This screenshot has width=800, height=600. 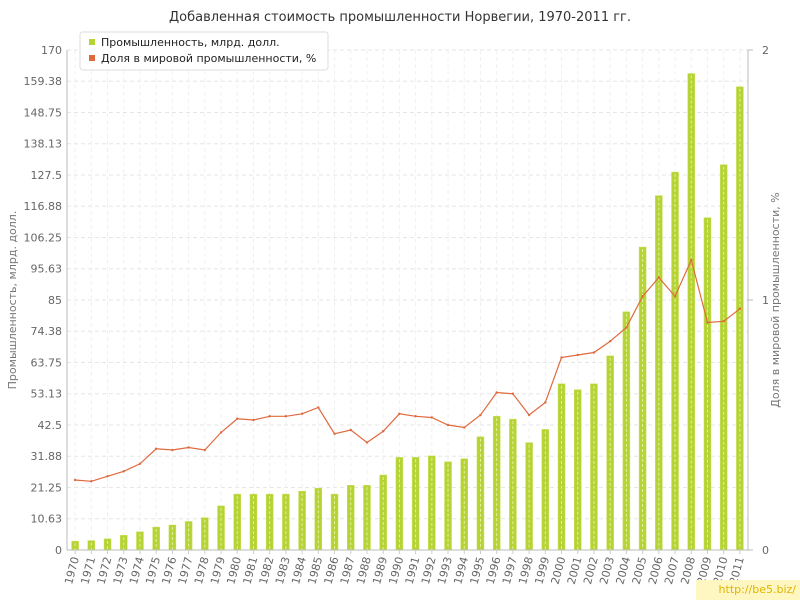 I want to click on y-tick-label: 31.88, so click(x=47, y=456).